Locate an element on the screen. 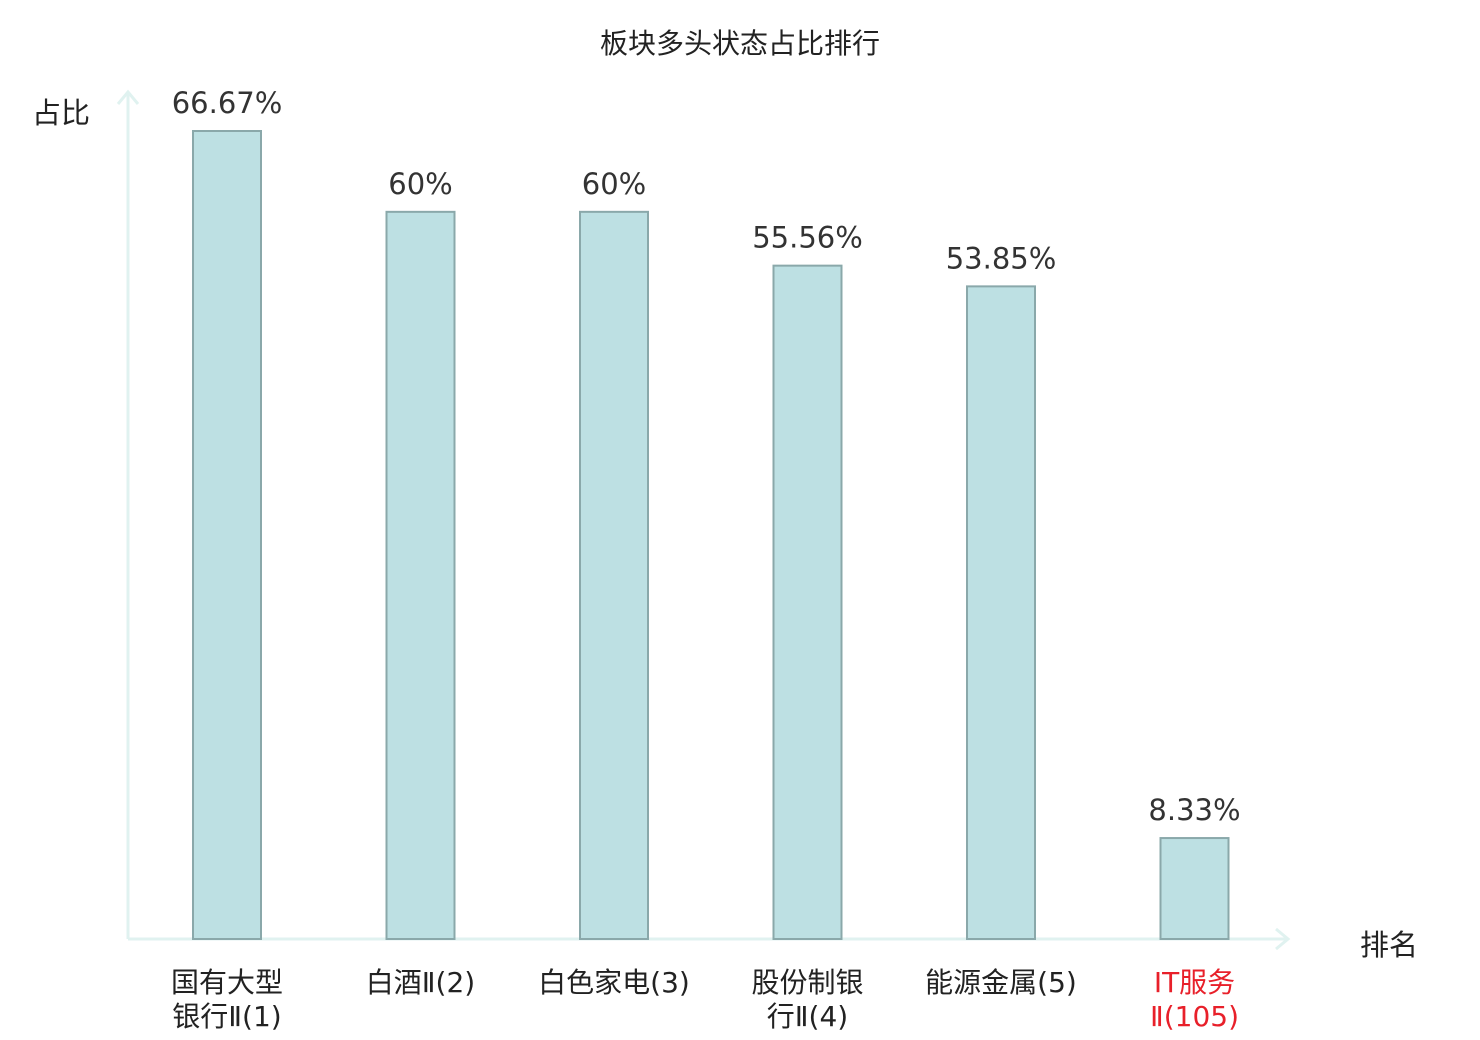  y-axis-label: 占比 is located at coordinates (61, 113).